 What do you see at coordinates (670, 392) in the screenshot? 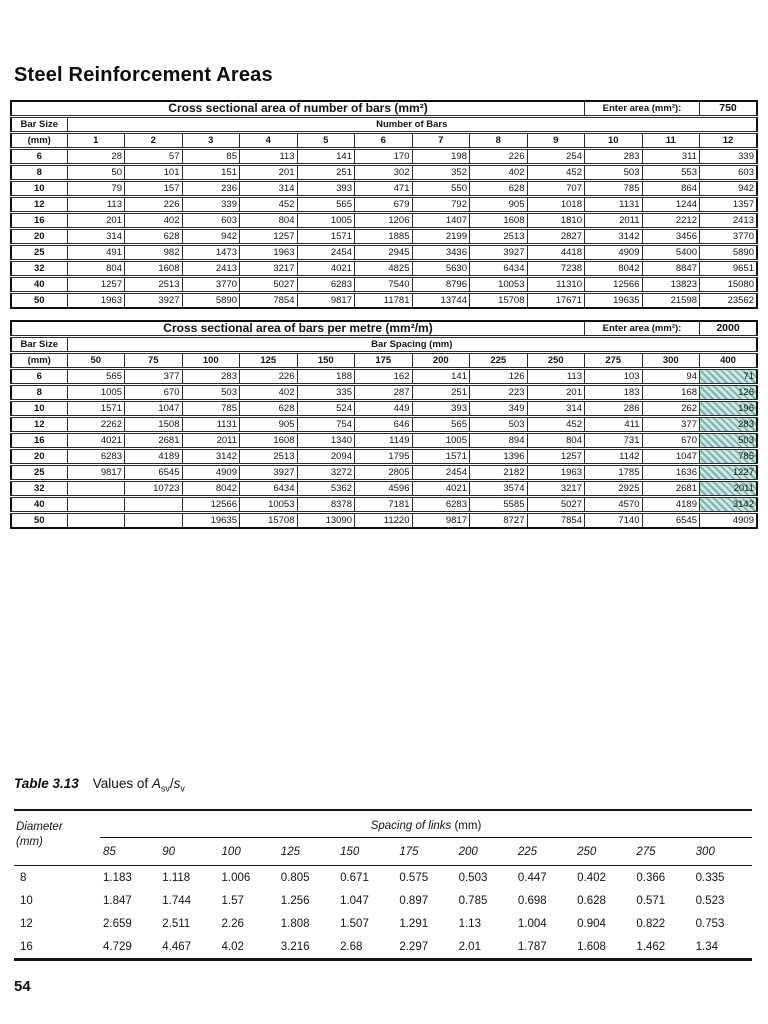
I see `table-cell: 168` at bounding box center [670, 392].